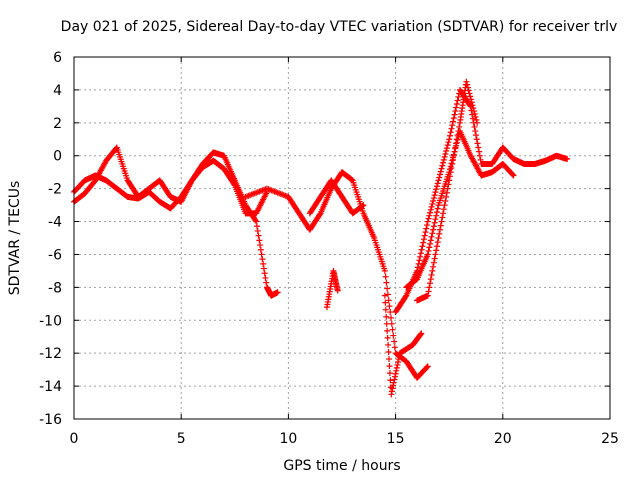 The image size is (640, 480). What do you see at coordinates (15, 238) in the screenshot?
I see `y-axis-label: SDTVAR / TECUs` at bounding box center [15, 238].